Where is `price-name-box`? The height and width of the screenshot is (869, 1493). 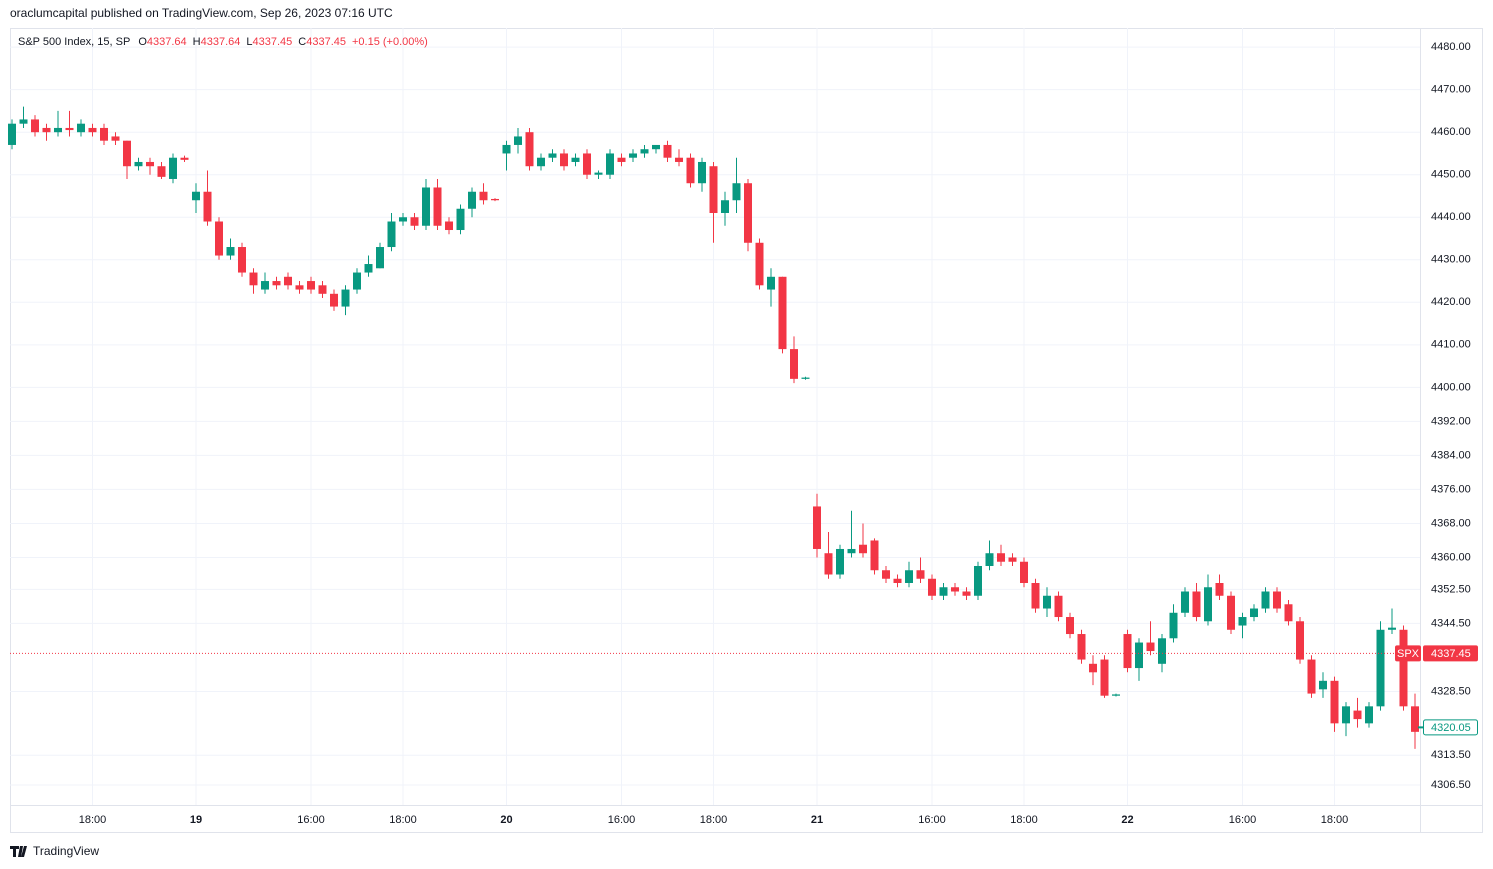
price-name-box is located at coordinates (1408, 653).